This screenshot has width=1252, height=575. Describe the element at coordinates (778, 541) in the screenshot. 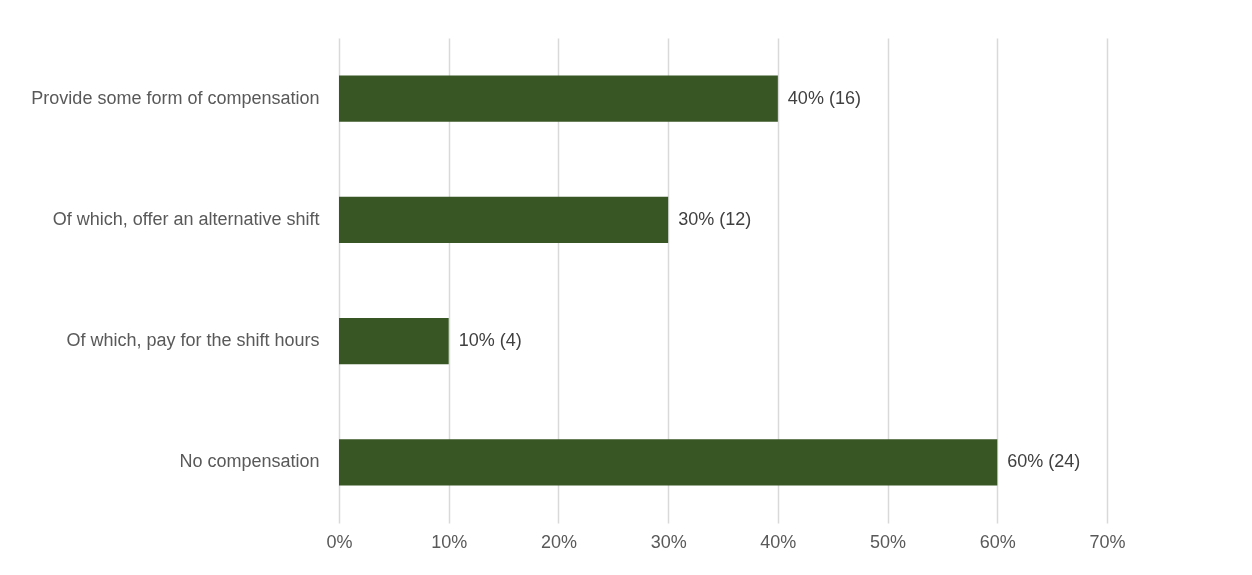

I see `x-tick-label: 40%` at that location.